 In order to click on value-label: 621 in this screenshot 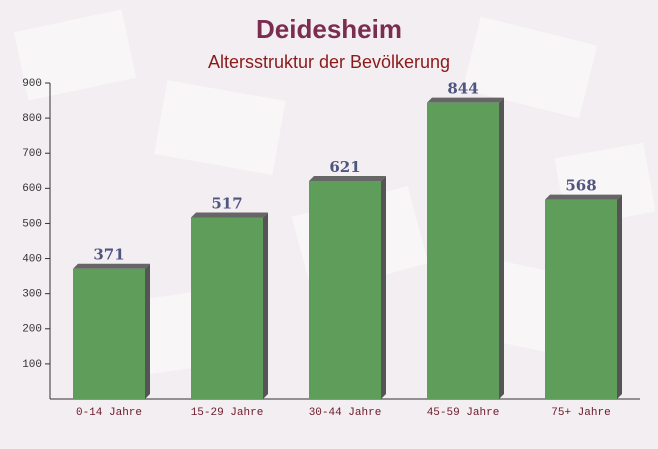, I will do `click(344, 167)`.